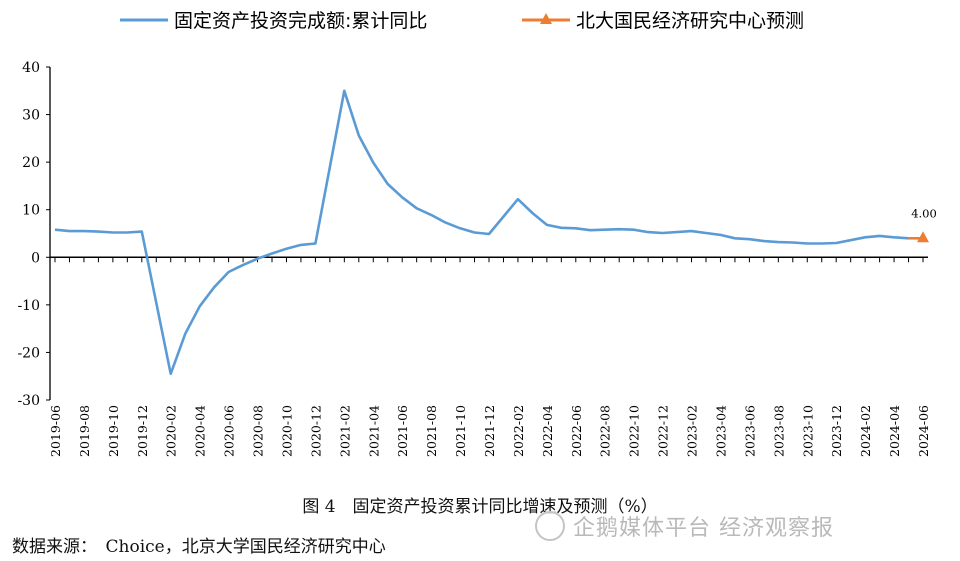  I want to click on x-tick-label: 2023-02, so click(692, 431).